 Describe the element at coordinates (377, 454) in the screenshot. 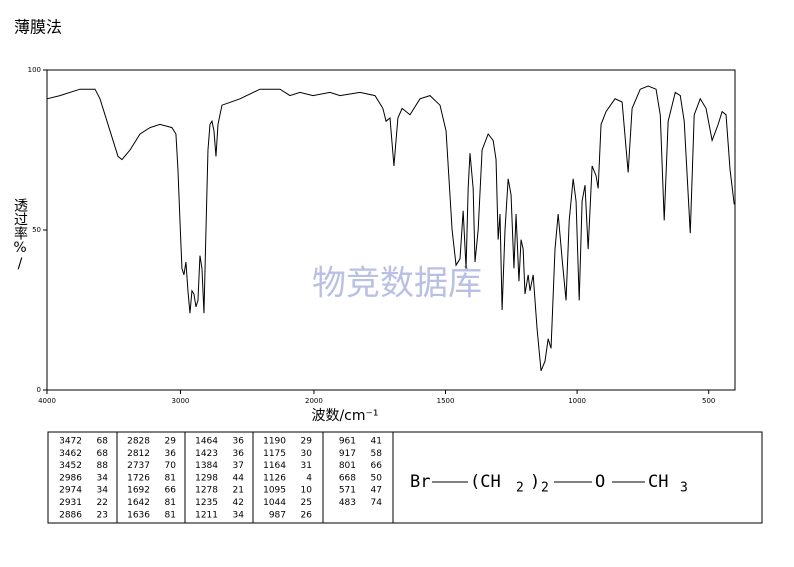

I see `peak-transmittance: 58` at that location.